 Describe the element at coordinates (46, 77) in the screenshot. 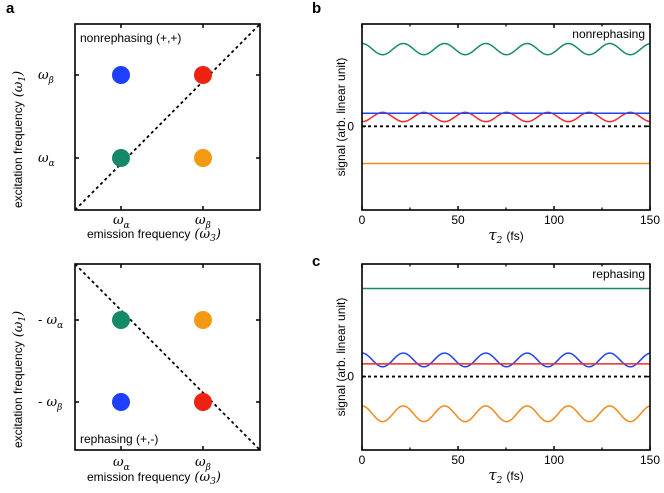

I see `ytick-omega-beta: ωβ` at that location.